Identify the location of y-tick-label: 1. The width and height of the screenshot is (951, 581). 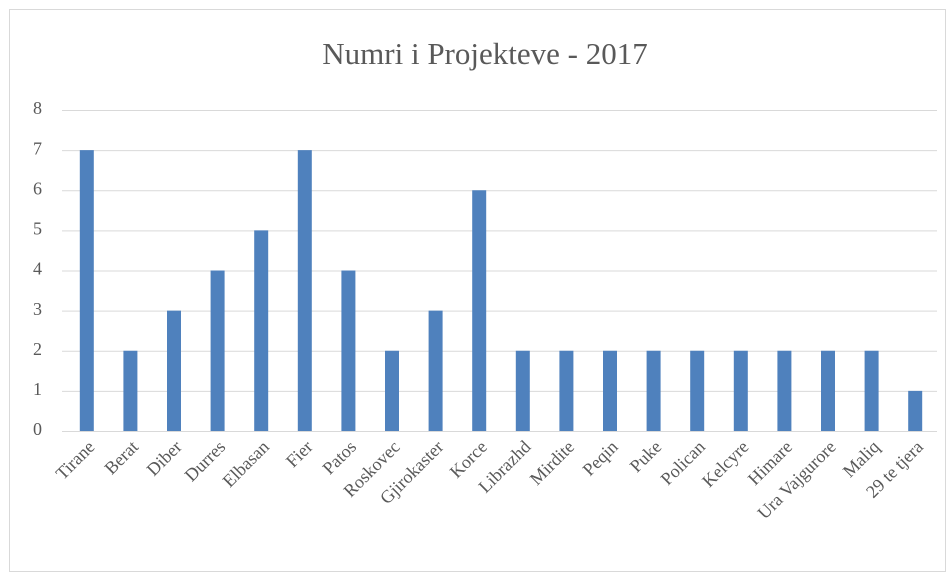
(37, 389).